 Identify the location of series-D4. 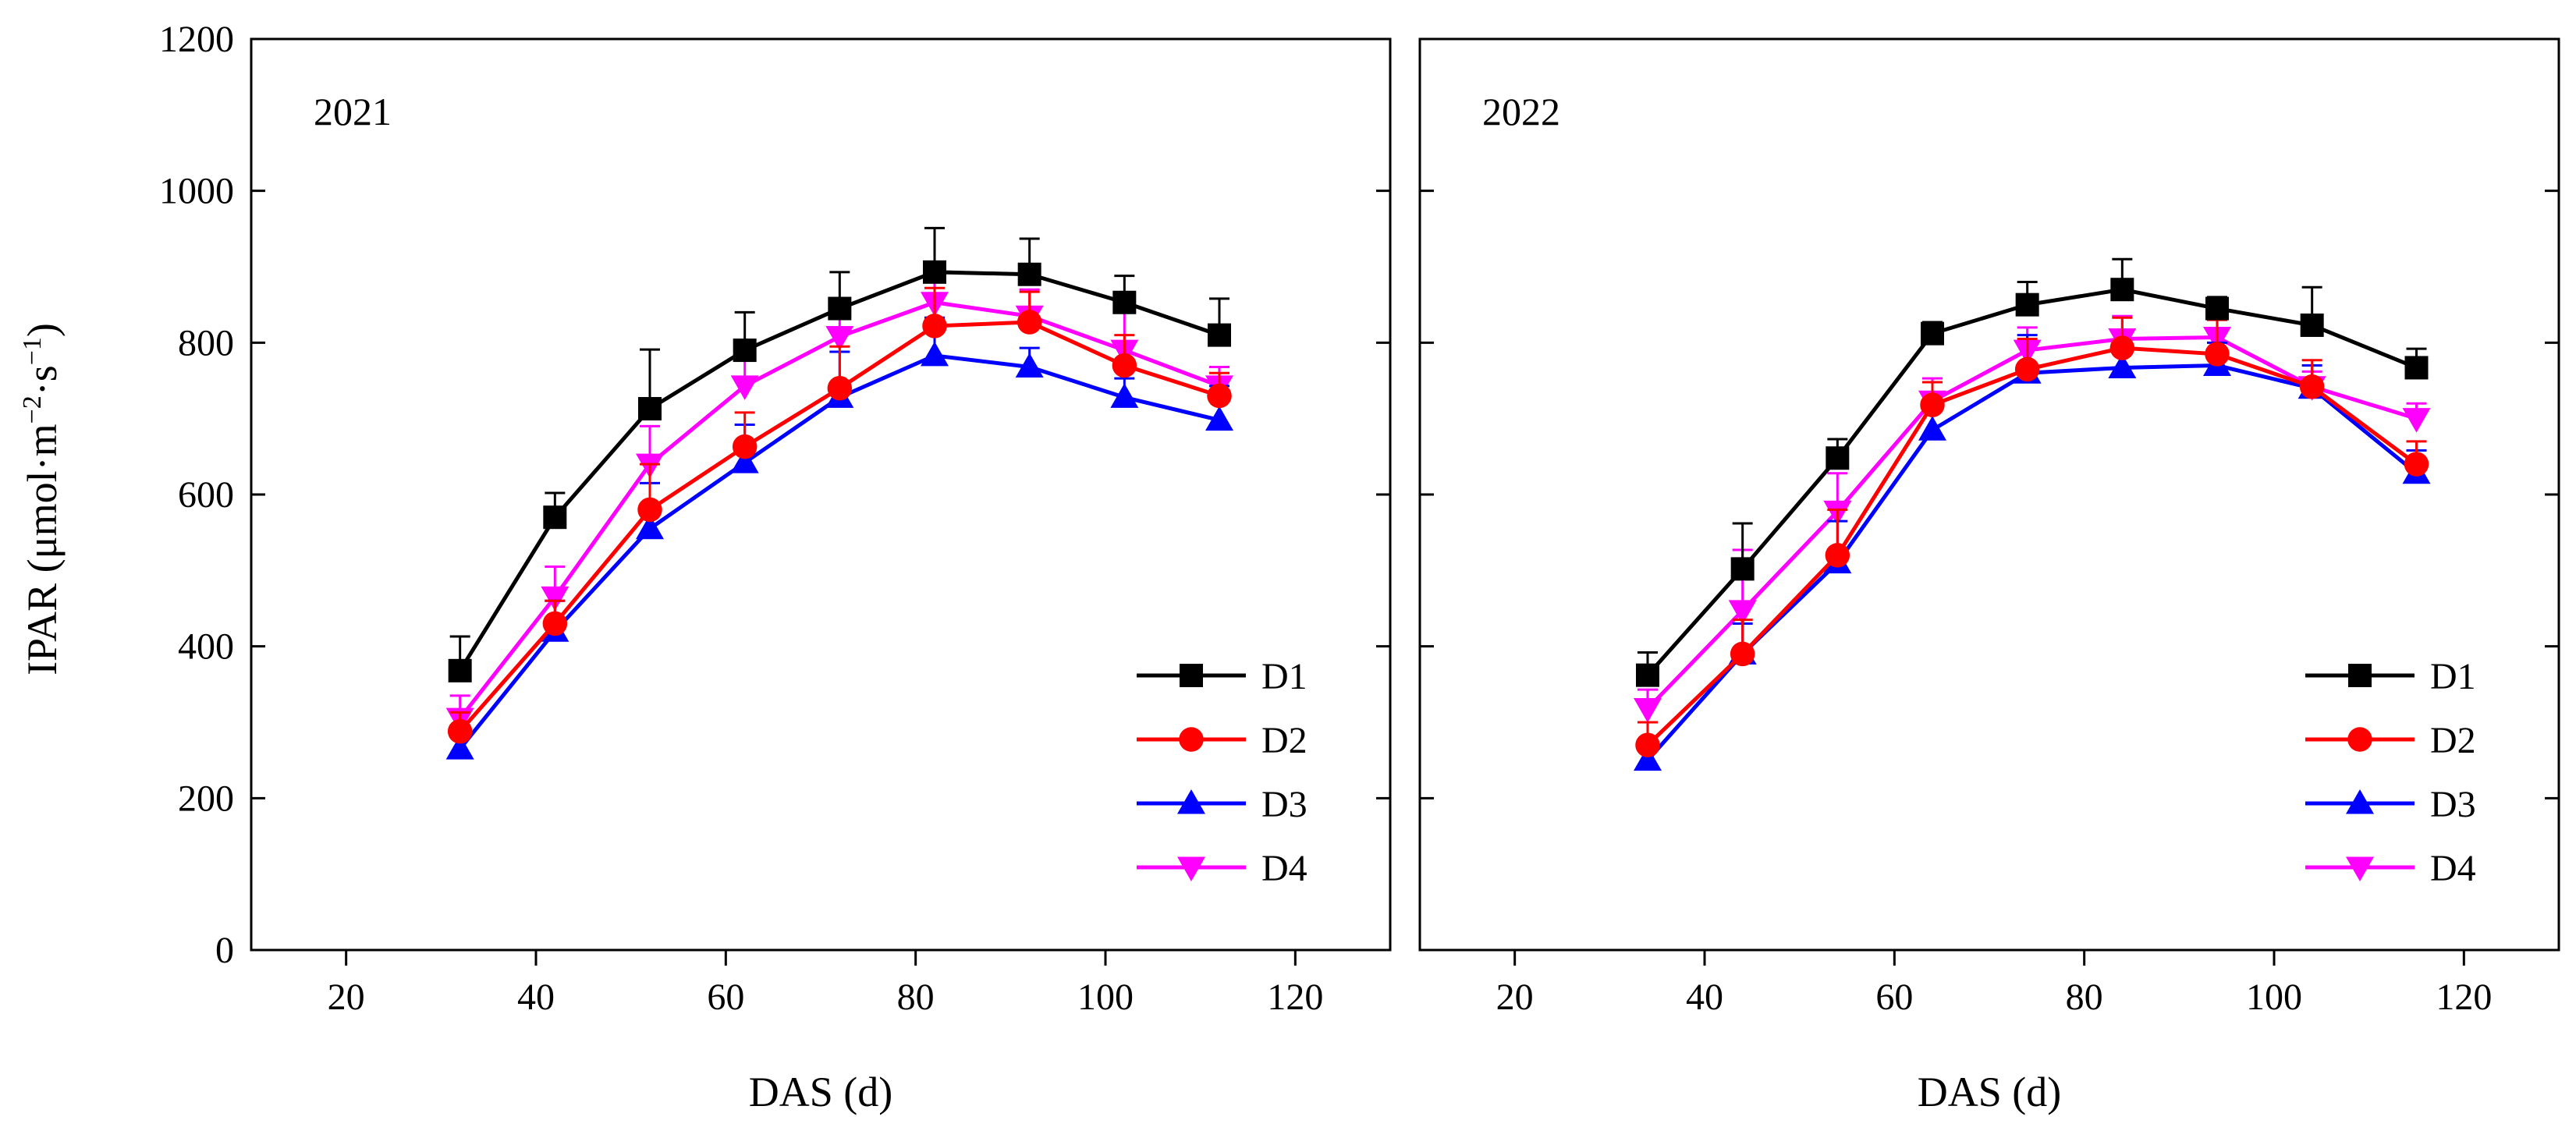
(839, 502).